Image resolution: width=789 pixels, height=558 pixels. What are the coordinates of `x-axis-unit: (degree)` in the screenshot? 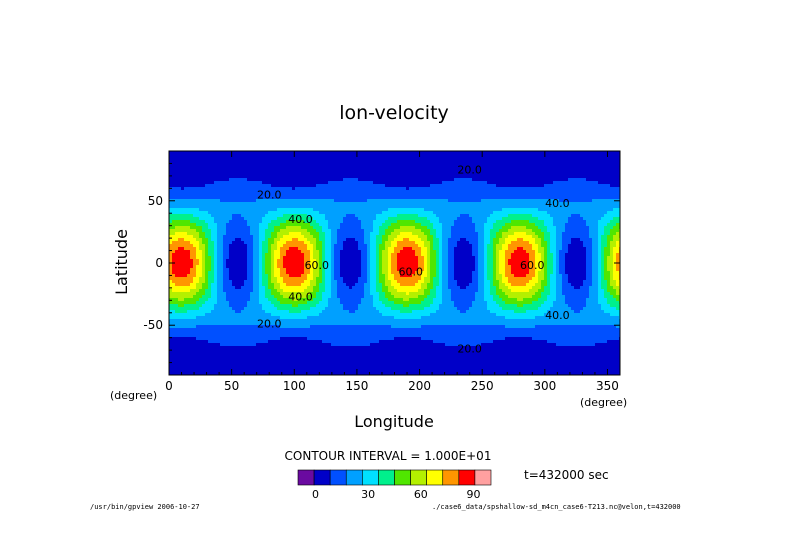 It's located at (603, 402).